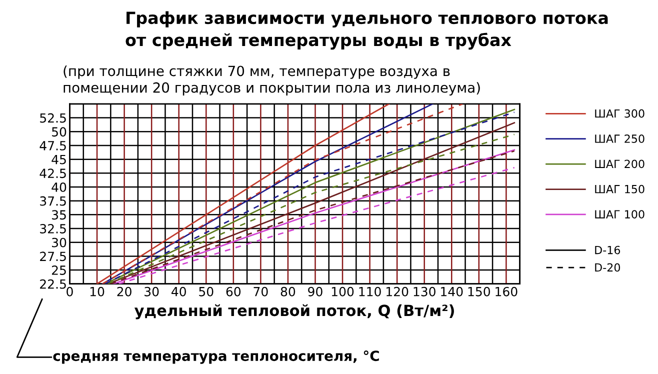  What do you see at coordinates (619, 164) in the screenshot?
I see `legend-label: ШАГ 200` at bounding box center [619, 164].